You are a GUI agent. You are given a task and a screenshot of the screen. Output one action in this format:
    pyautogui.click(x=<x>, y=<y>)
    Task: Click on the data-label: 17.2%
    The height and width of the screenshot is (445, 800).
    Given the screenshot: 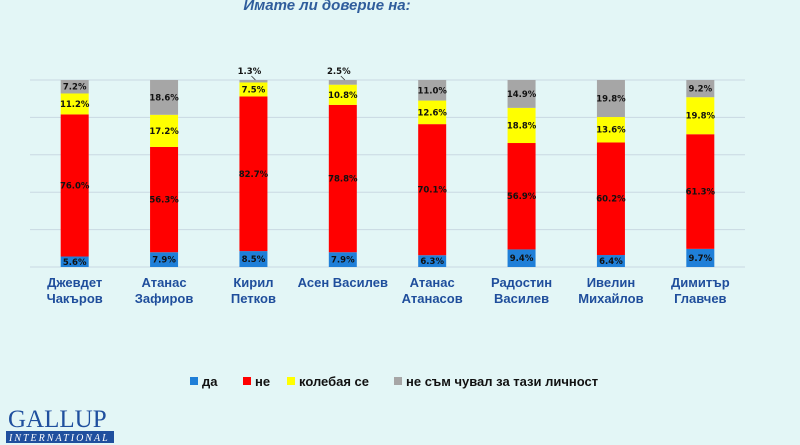 What is the action you would take?
    pyautogui.click(x=164, y=132)
    